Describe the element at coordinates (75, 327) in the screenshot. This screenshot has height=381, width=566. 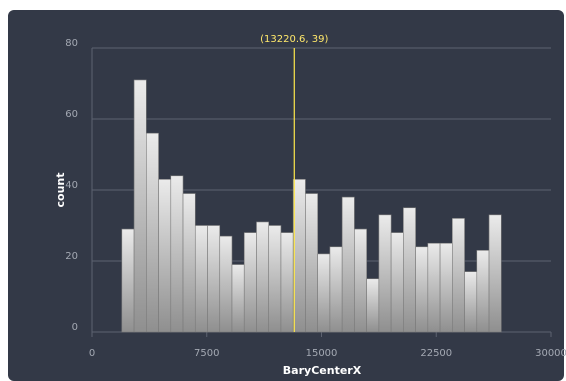
I see `y-tick-label: 0` at that location.